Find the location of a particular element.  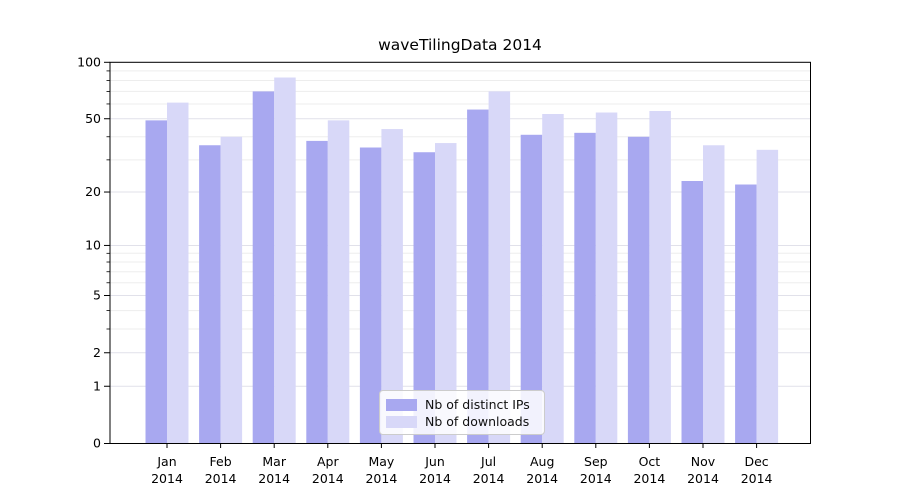

legend-item-downloads: Nb of downloads is located at coordinates (465, 421).